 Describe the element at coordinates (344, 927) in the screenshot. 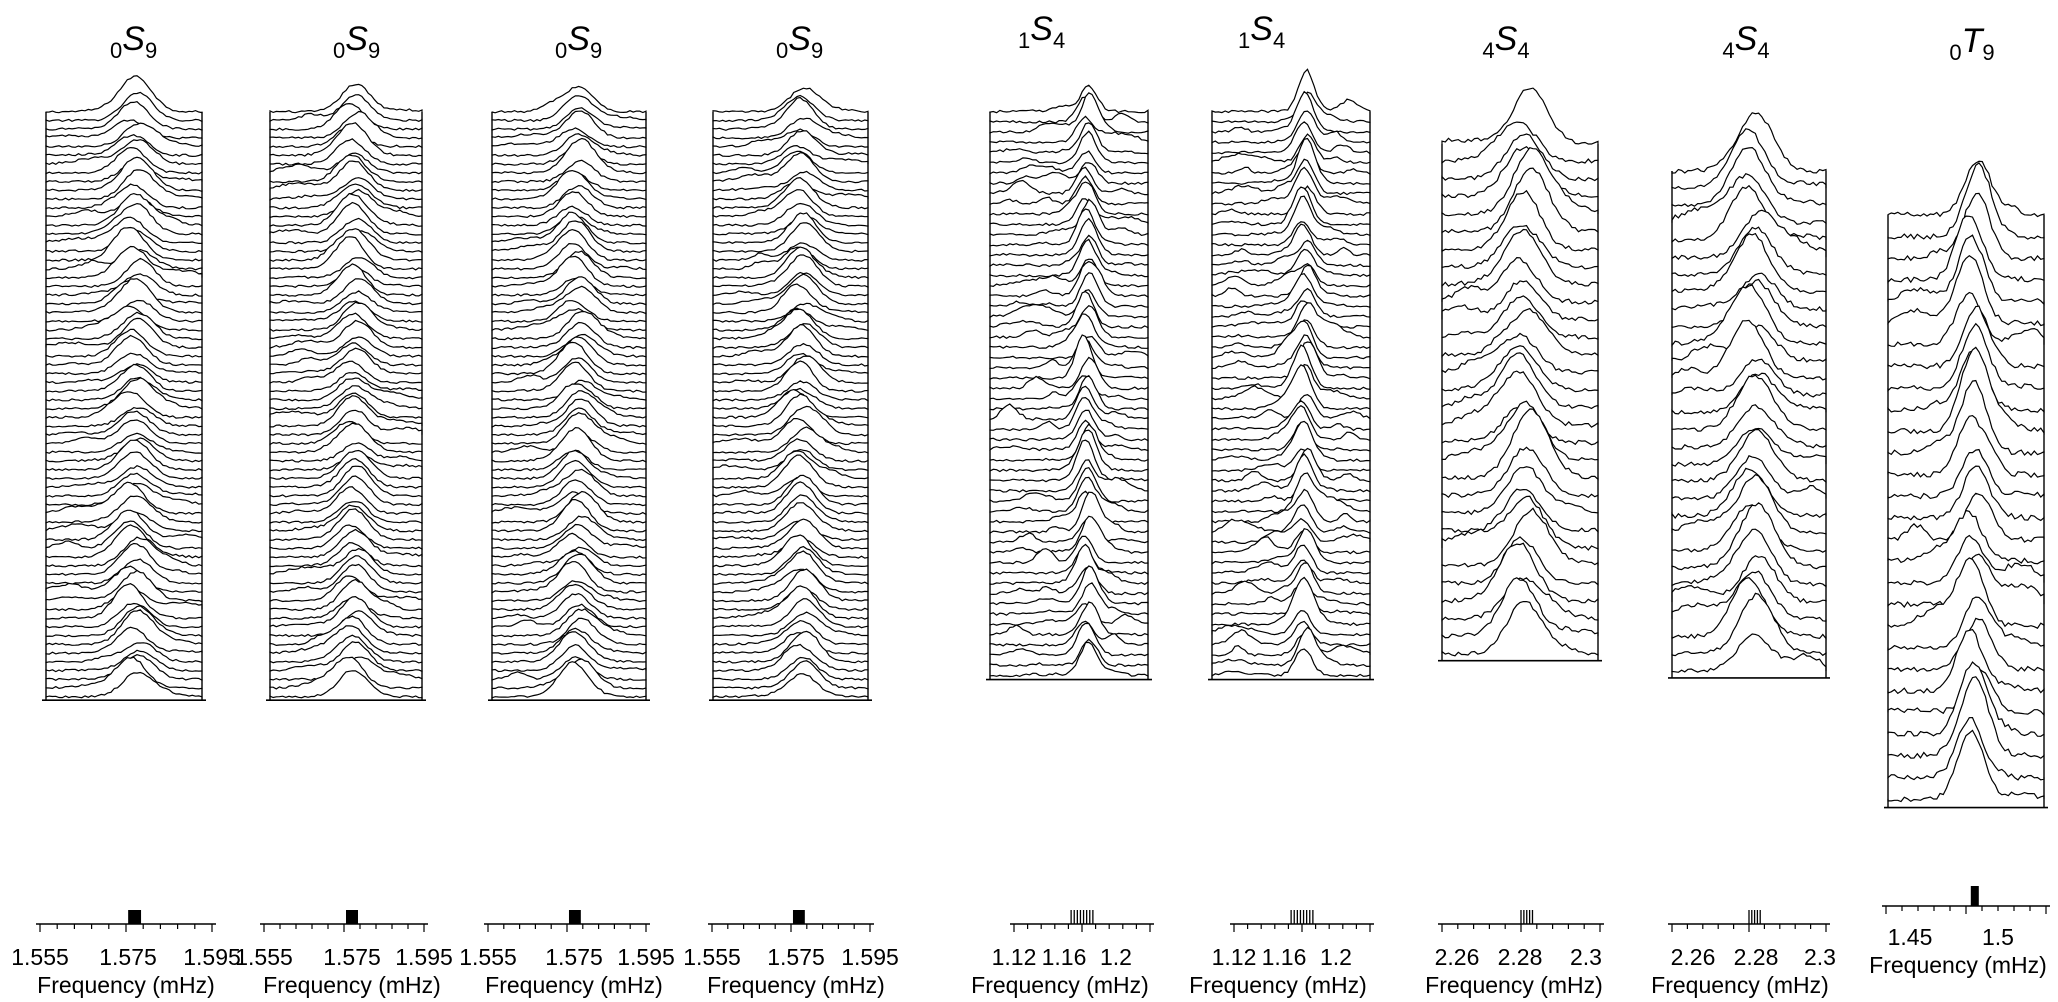

I see `panel-2-axis` at that location.